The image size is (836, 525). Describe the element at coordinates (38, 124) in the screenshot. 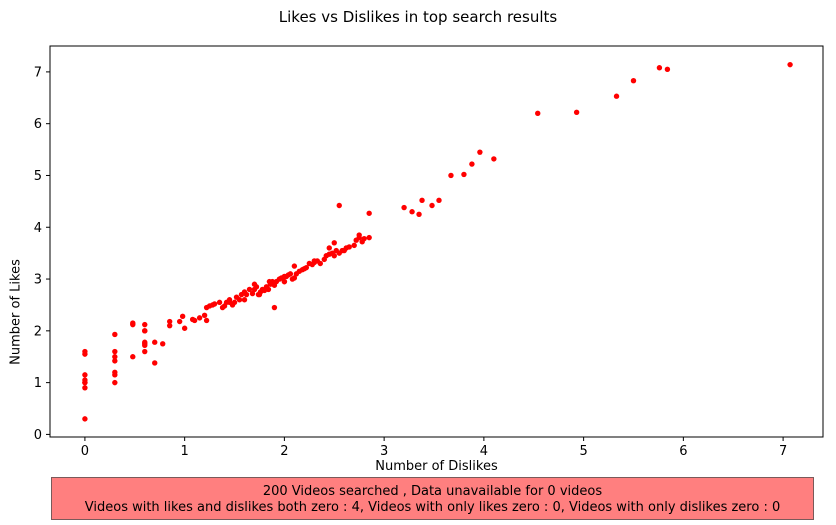

I see `y-tick-label: 6` at that location.